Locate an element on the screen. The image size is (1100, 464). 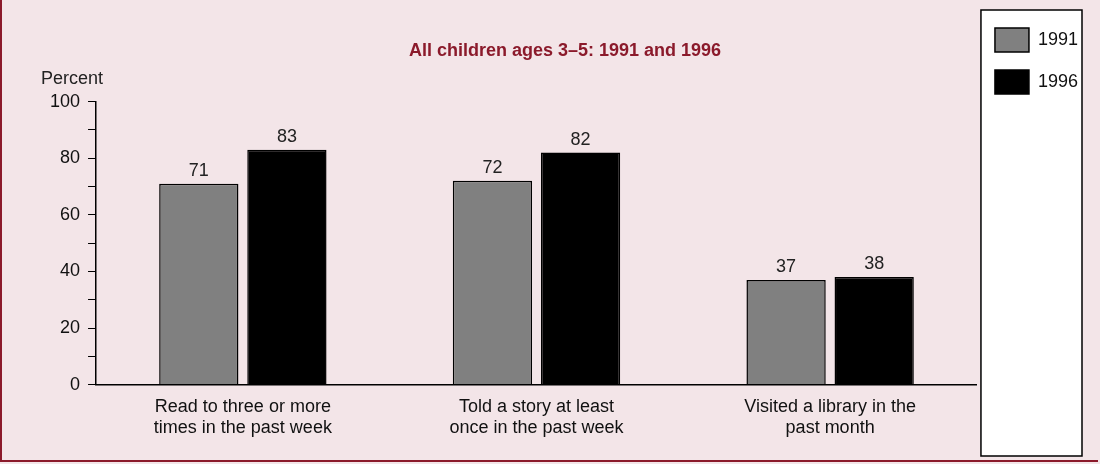
y-tick-label: 80 is located at coordinates (70, 157).